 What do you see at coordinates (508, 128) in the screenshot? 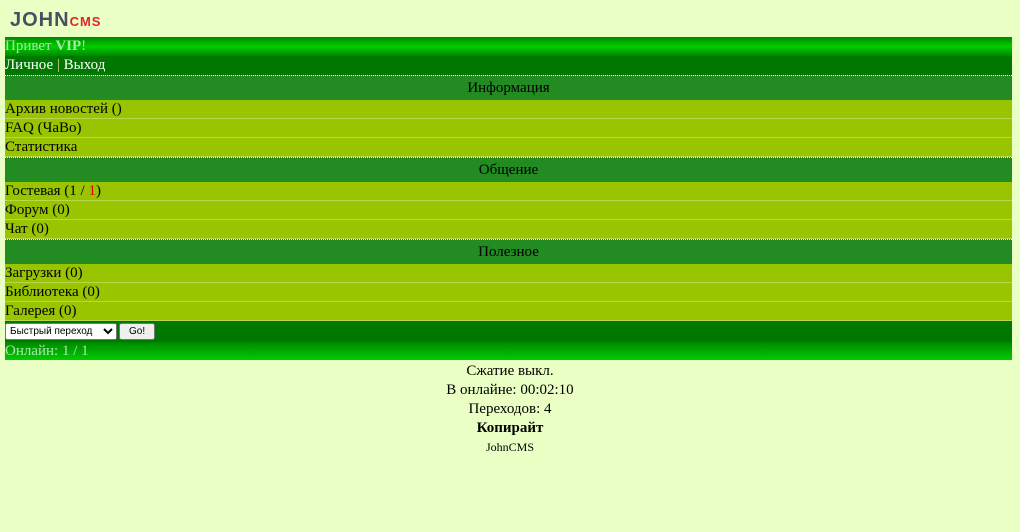
I see `menu-item: FAQ (ЧаВо)` at bounding box center [508, 128].